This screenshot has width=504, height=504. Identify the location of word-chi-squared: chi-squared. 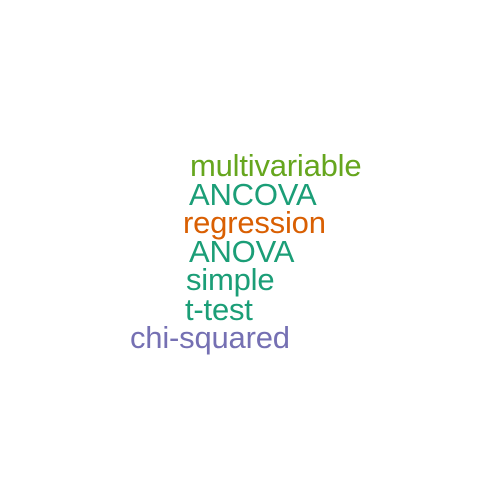
(210, 337).